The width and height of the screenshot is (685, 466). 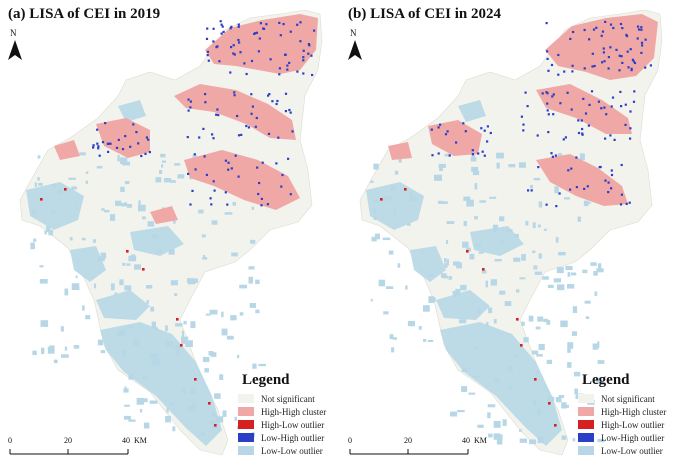 I want to click on legend-swatch, so click(x=586, y=437).